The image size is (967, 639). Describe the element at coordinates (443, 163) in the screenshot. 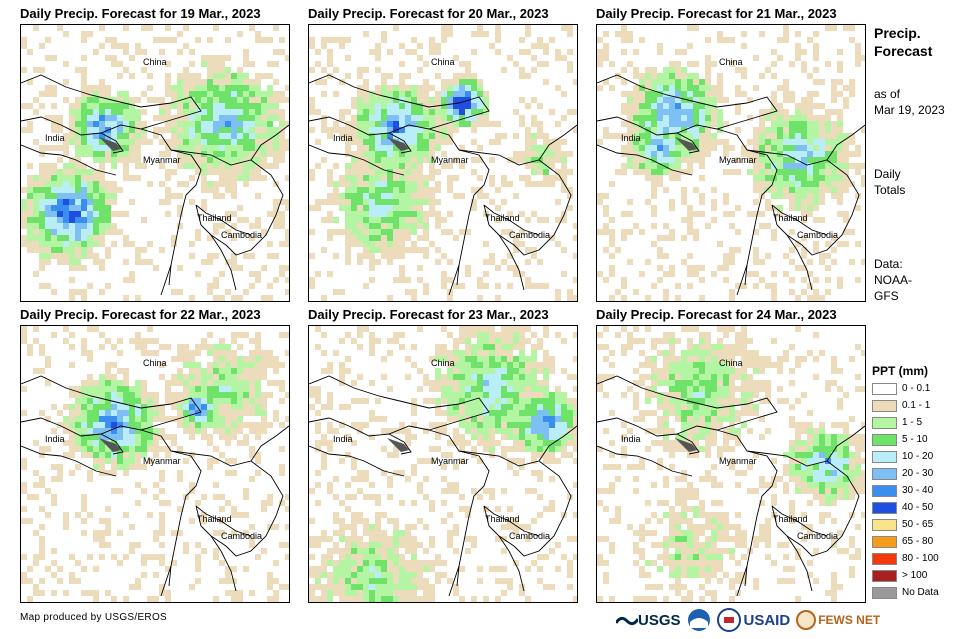

I see `precip-map: China India Myanmar Thailand Cambodia` at that location.